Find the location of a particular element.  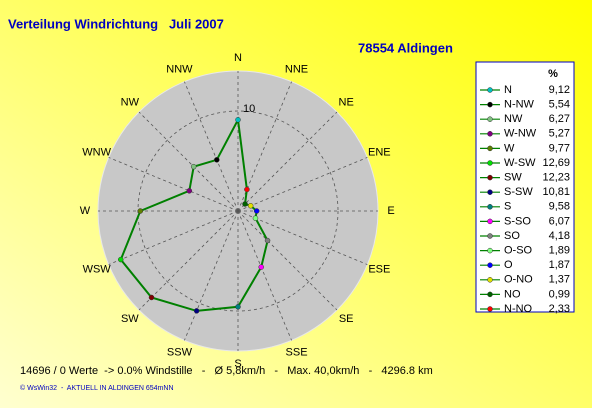

legend-label: N is located at coordinates (508, 90).